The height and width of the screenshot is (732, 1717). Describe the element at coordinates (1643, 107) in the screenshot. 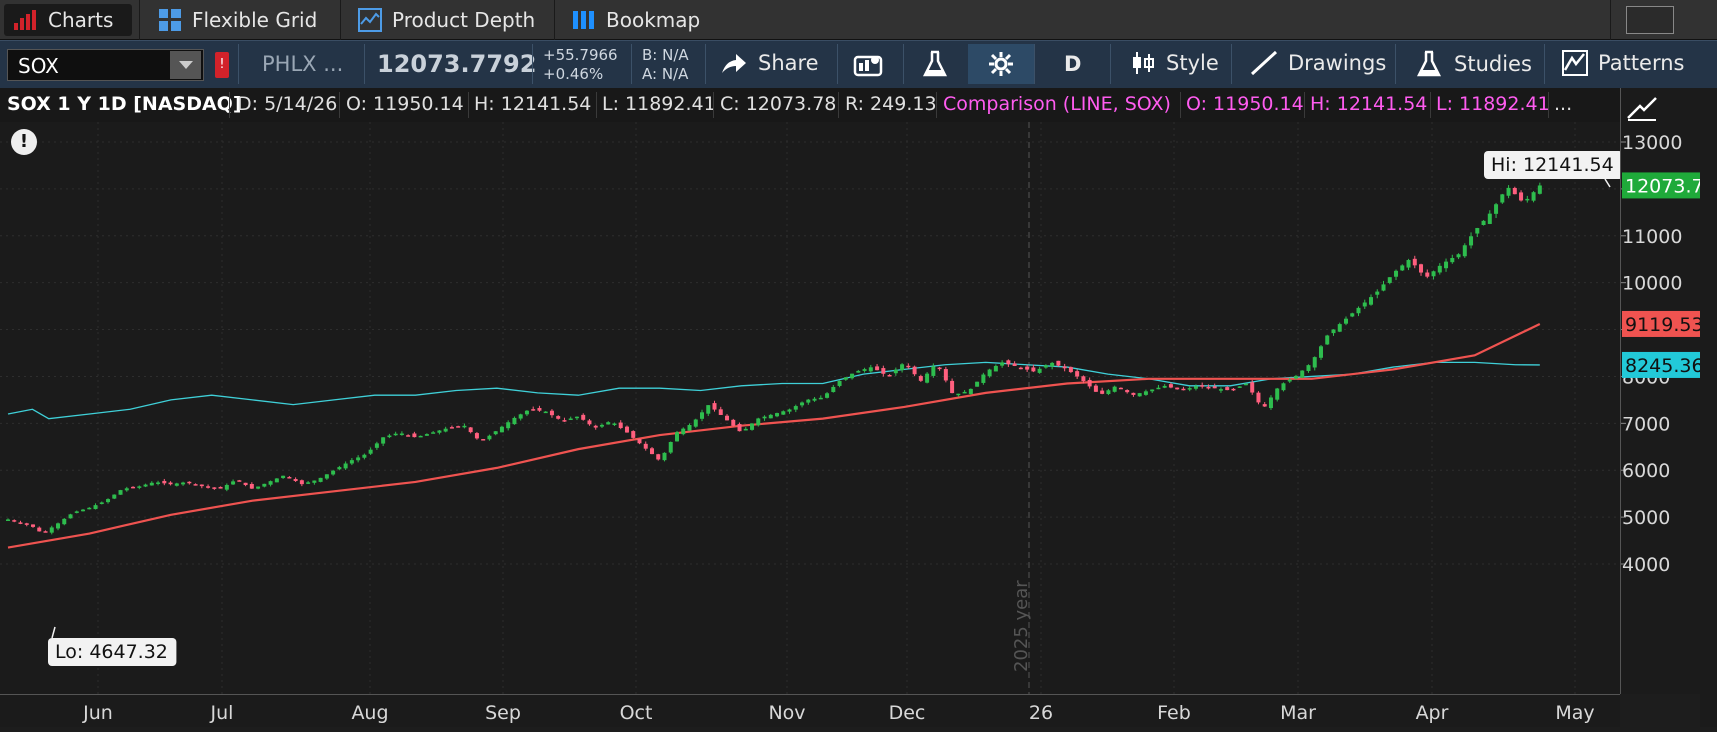

I see `axis-scale-button` at that location.